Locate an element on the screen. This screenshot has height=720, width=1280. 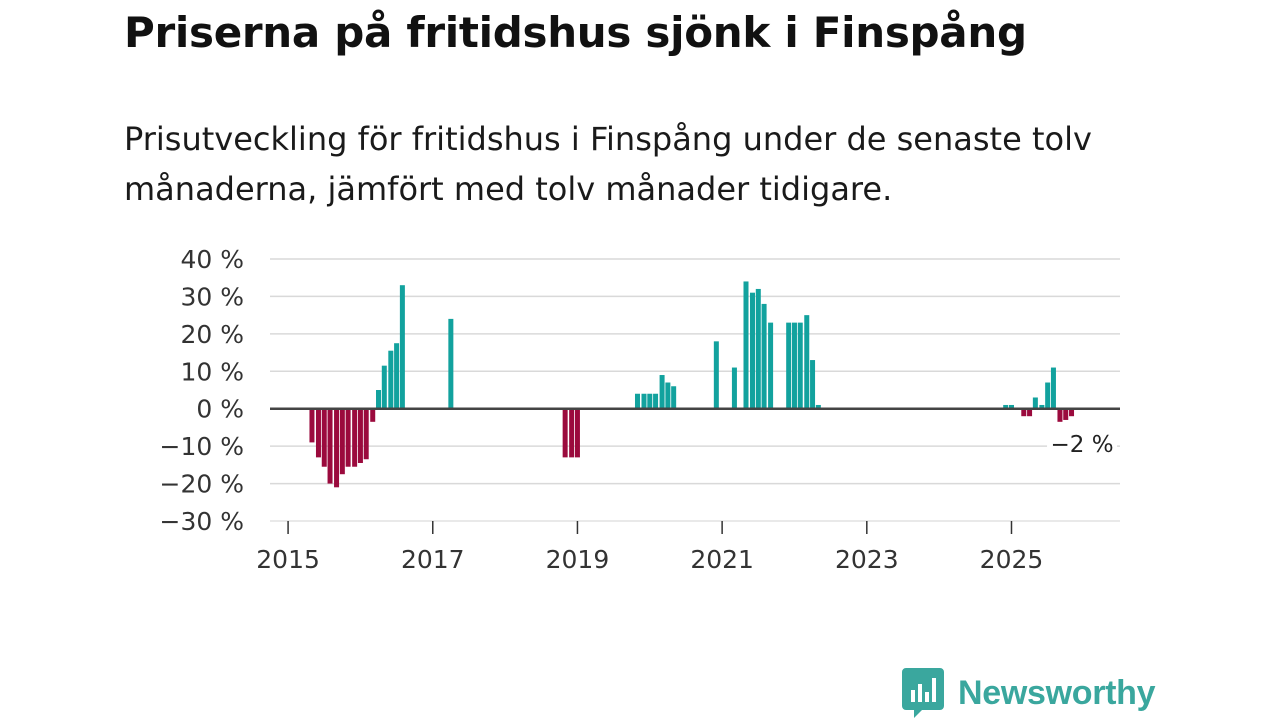
newsworthy-logo-icon is located at coordinates (923, 693).